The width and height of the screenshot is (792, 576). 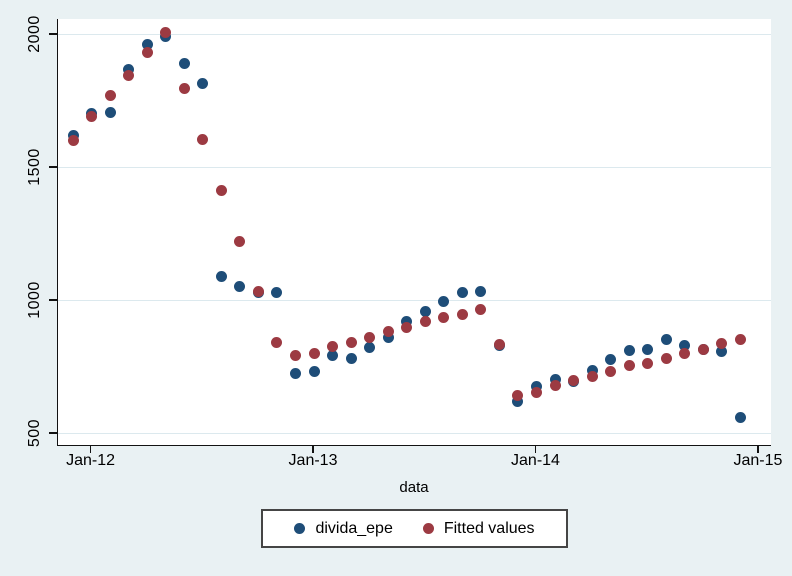 What do you see at coordinates (90, 460) in the screenshot?
I see `x-tick-label: Jan-12` at bounding box center [90, 460].